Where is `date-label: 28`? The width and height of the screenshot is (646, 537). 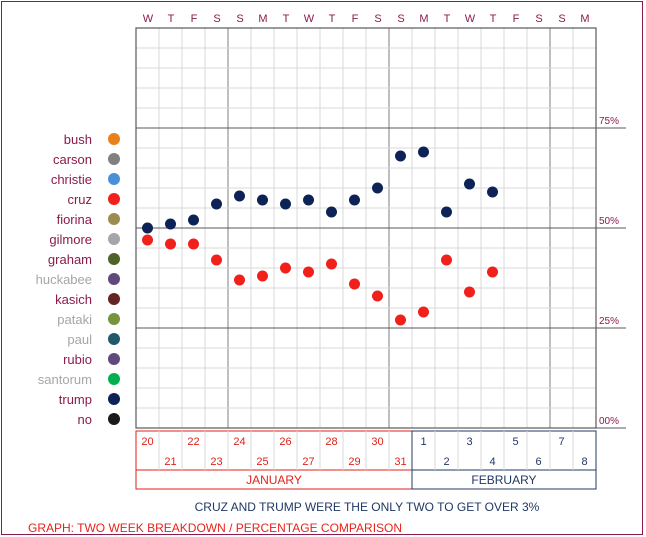
date-label: 28 is located at coordinates (331, 442).